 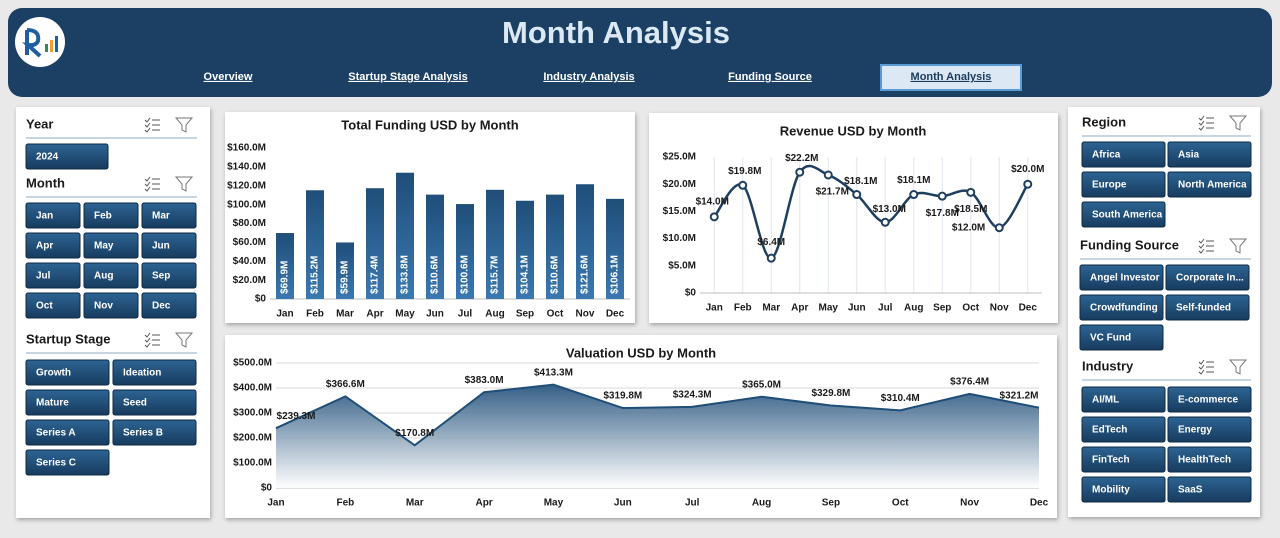 I want to click on slicer-button: Nov, so click(x=111, y=305).